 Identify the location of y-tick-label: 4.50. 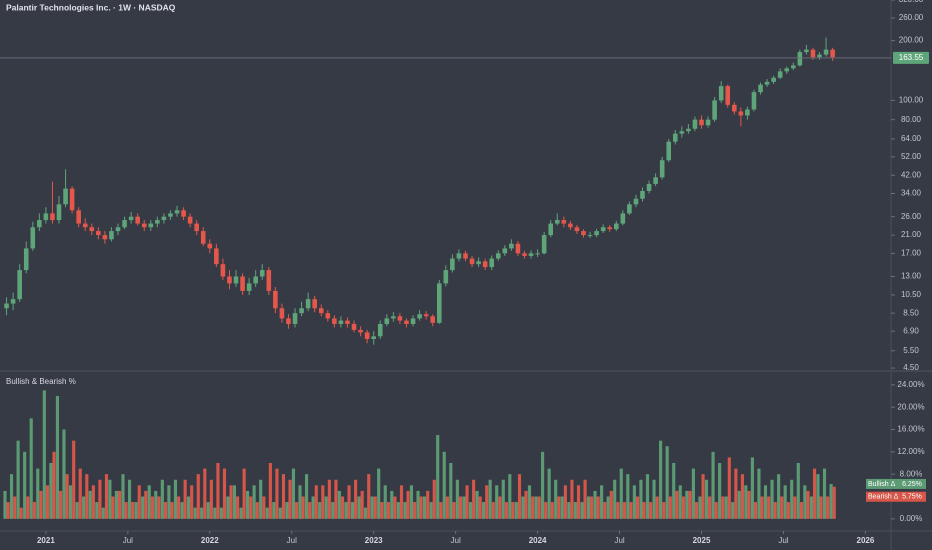
(911, 367).